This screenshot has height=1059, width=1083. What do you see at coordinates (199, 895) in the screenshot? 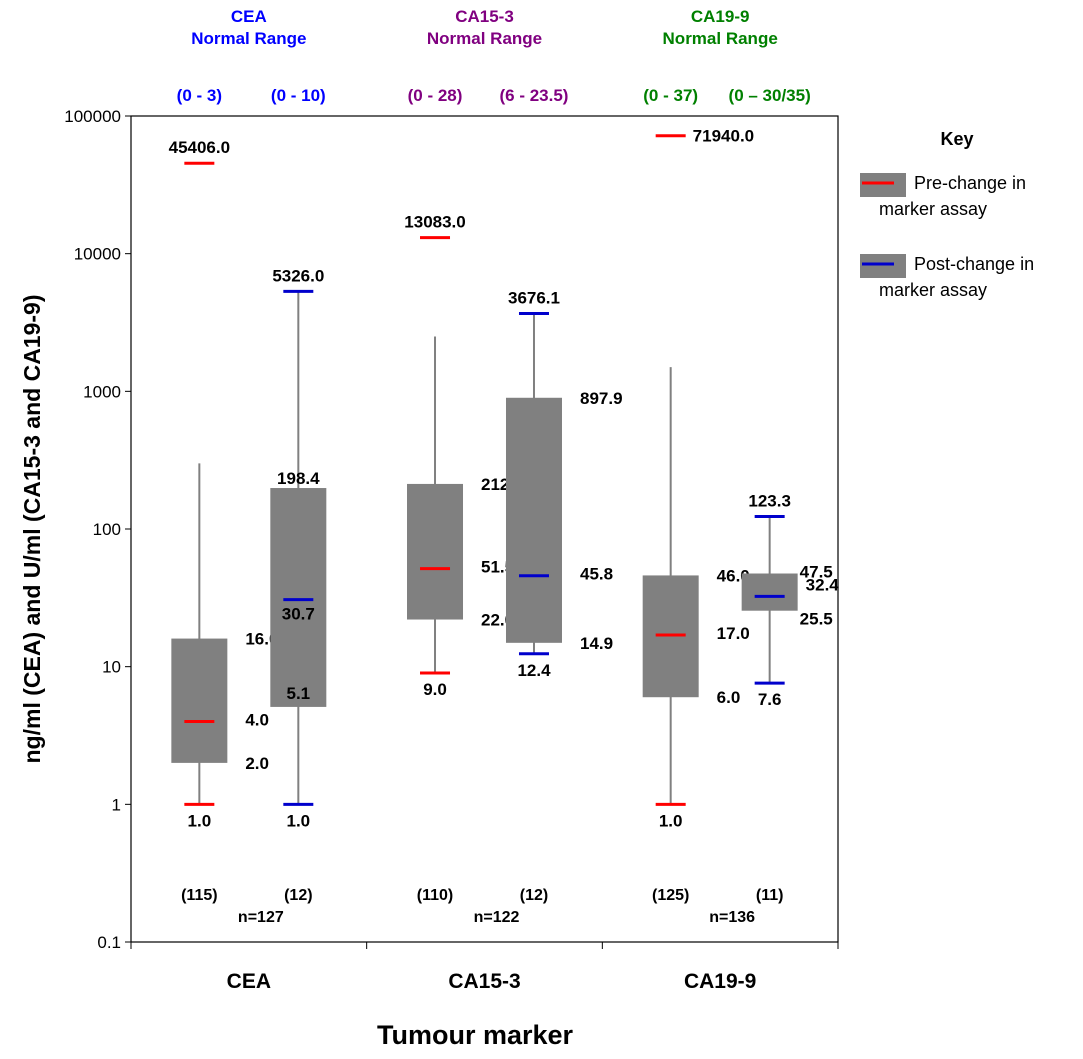
I see `sample-count-label: (115)` at bounding box center [199, 895].